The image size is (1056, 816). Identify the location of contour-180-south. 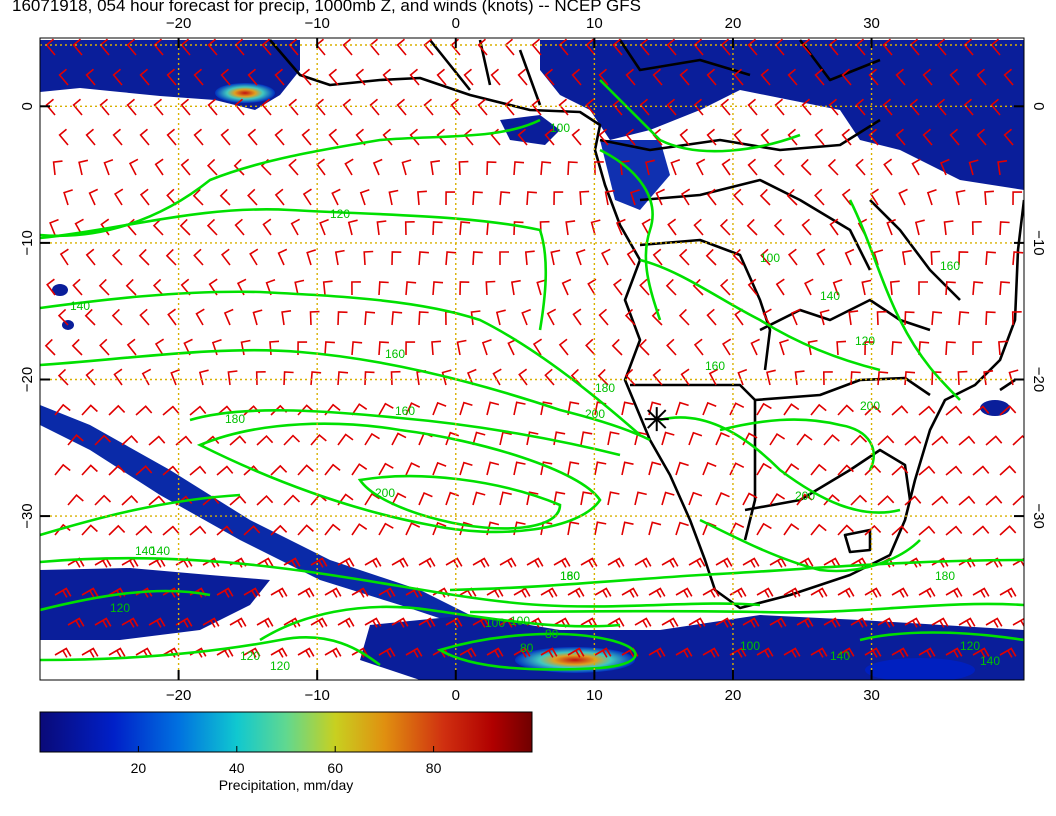
(736, 575).